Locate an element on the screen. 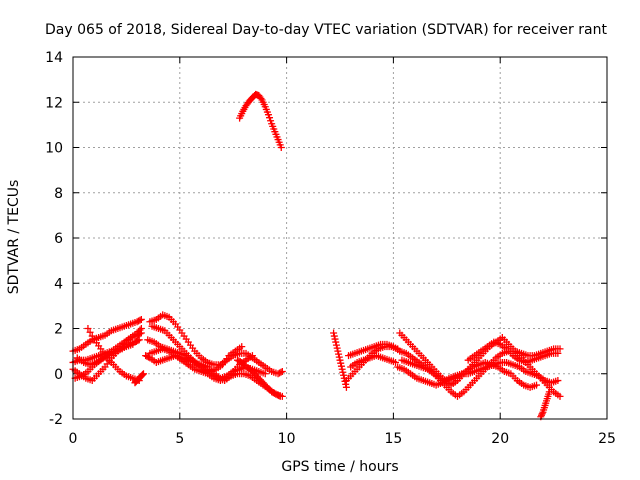 This screenshot has width=640, height=480. x-tick-label: 5 is located at coordinates (179, 439).